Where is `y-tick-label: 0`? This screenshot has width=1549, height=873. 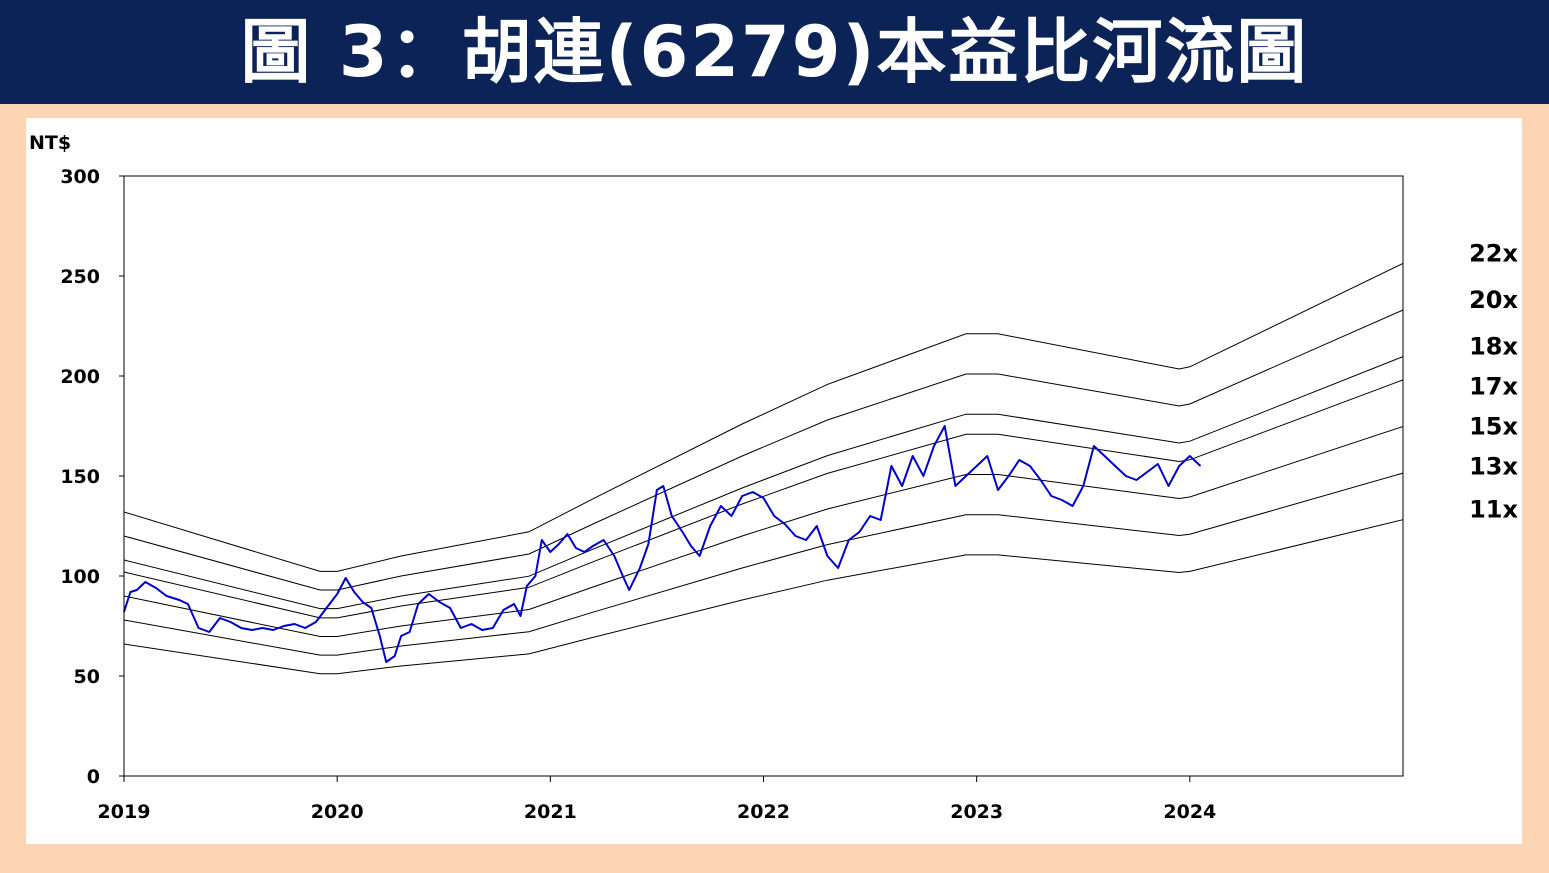
y-tick-label: 0 is located at coordinates (93, 777).